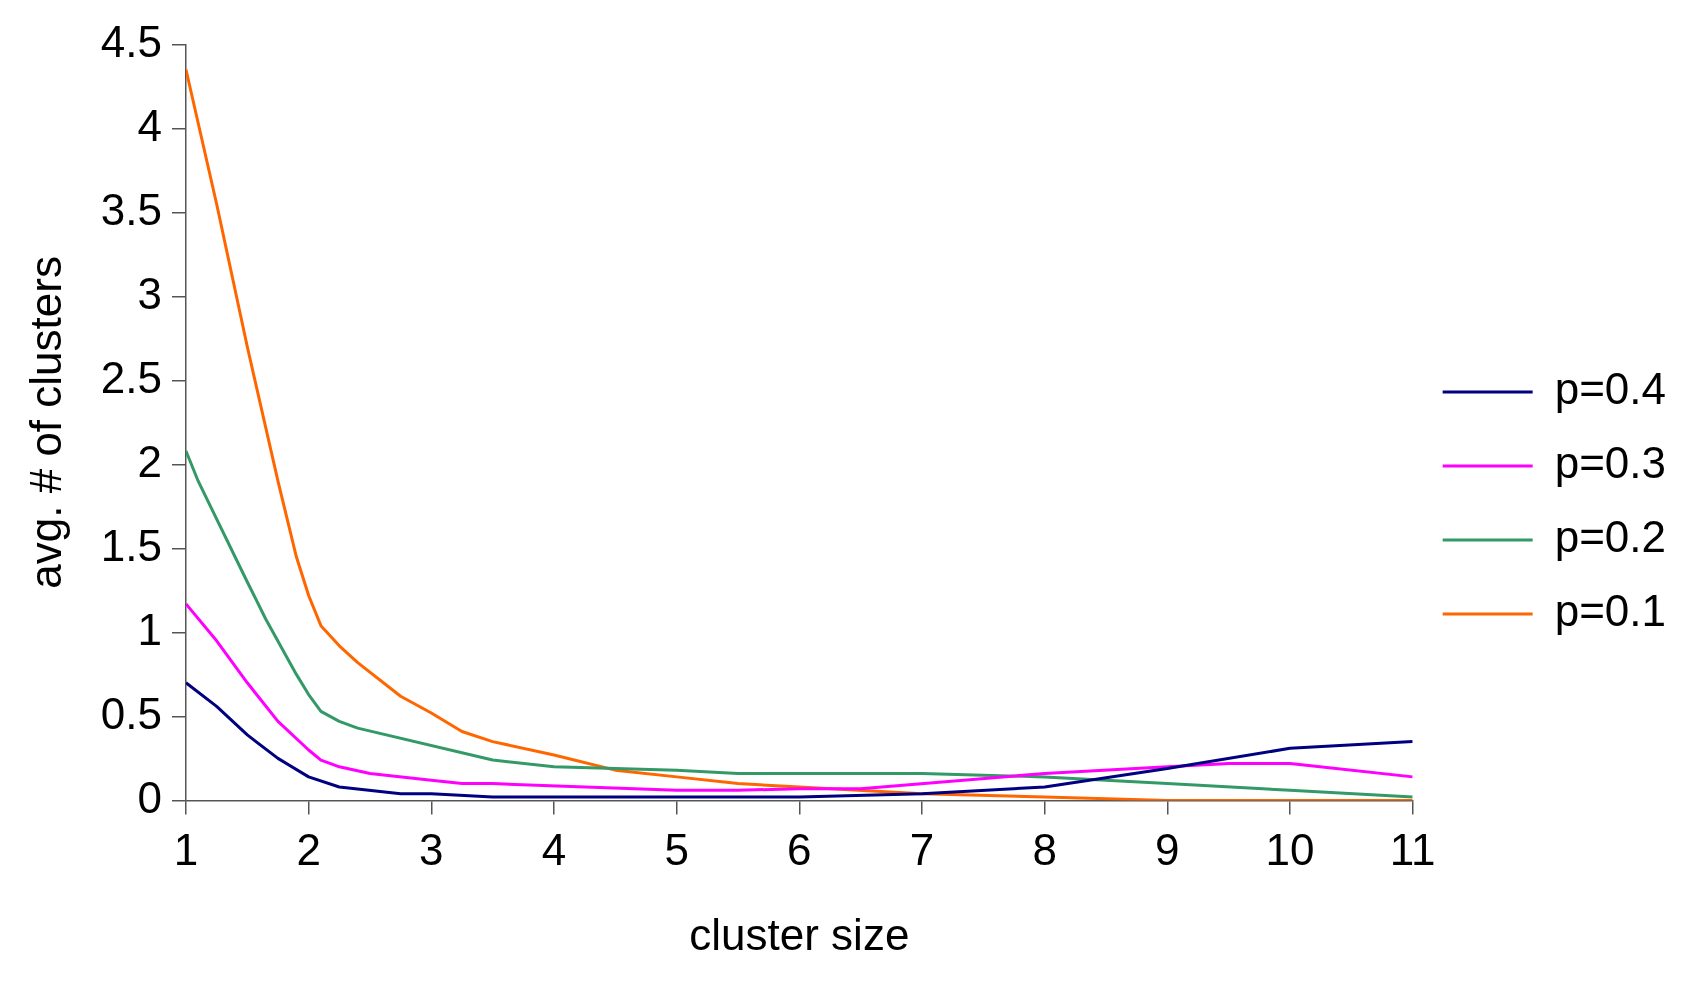 This screenshot has height=990, width=1694. Describe the element at coordinates (799, 849) in the screenshot. I see `x-tick-label: 6` at that location.